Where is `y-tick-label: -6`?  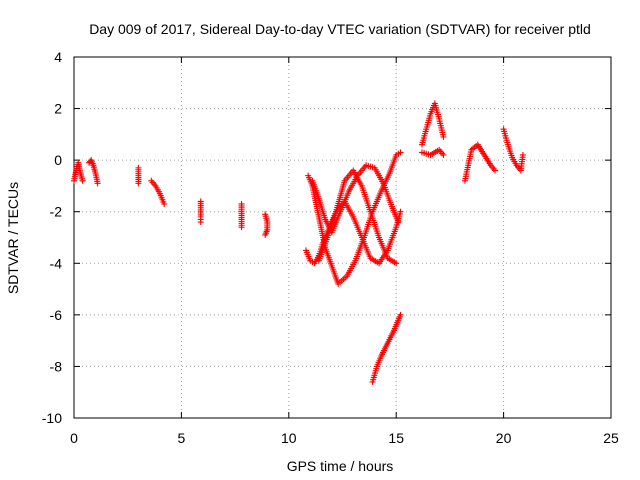 y-tick-label: -6 is located at coordinates (56, 315).